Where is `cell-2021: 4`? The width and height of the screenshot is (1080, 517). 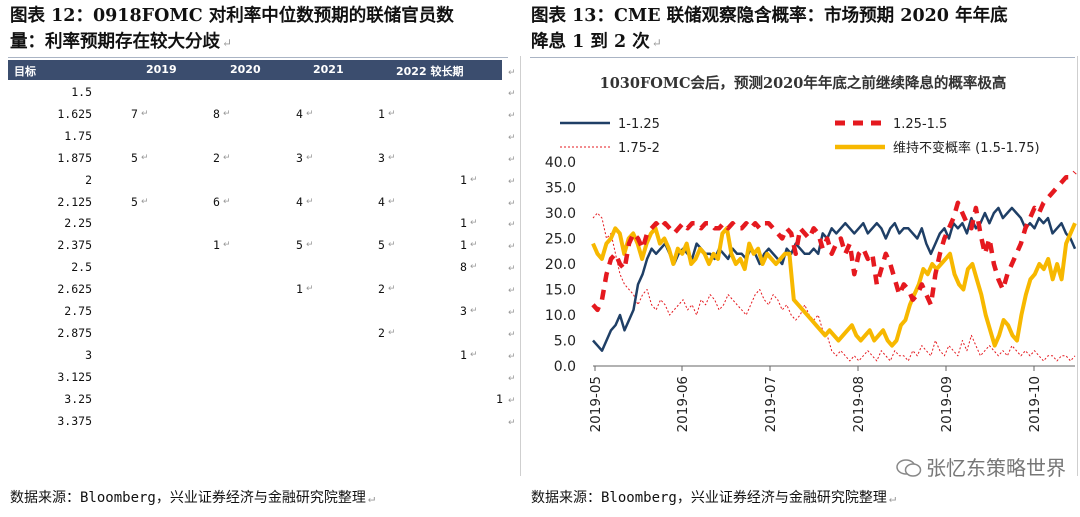 cell-2021: 4 is located at coordinates (299, 201).